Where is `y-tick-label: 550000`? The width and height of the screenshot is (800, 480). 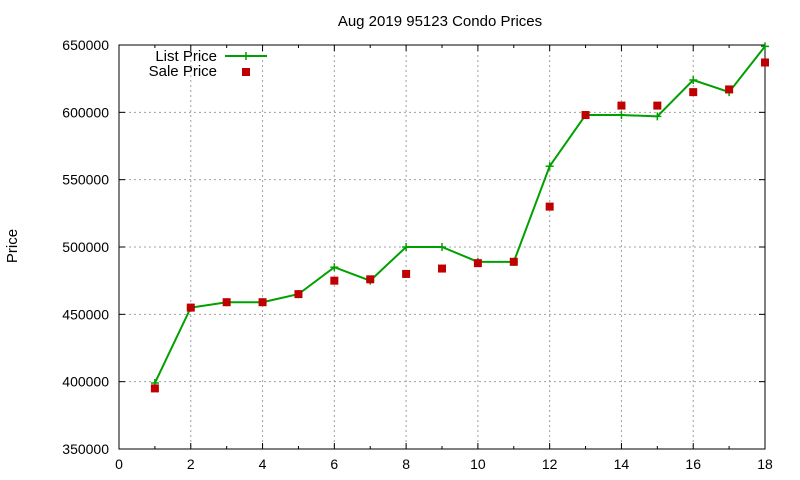 y-tick-label: 550000 is located at coordinates (85, 180).